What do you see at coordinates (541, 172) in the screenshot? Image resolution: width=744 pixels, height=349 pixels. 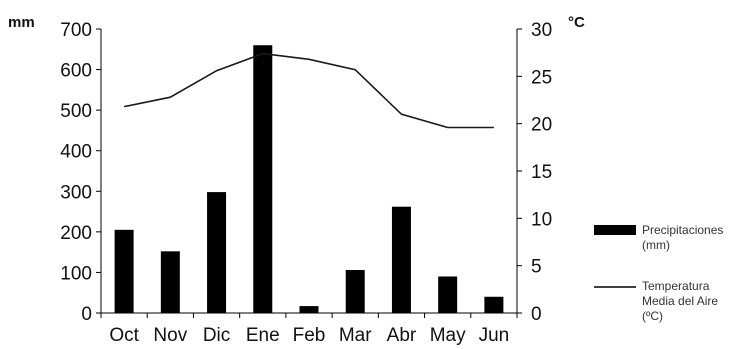 I see `right-axis-tick-label: 15` at bounding box center [541, 172].